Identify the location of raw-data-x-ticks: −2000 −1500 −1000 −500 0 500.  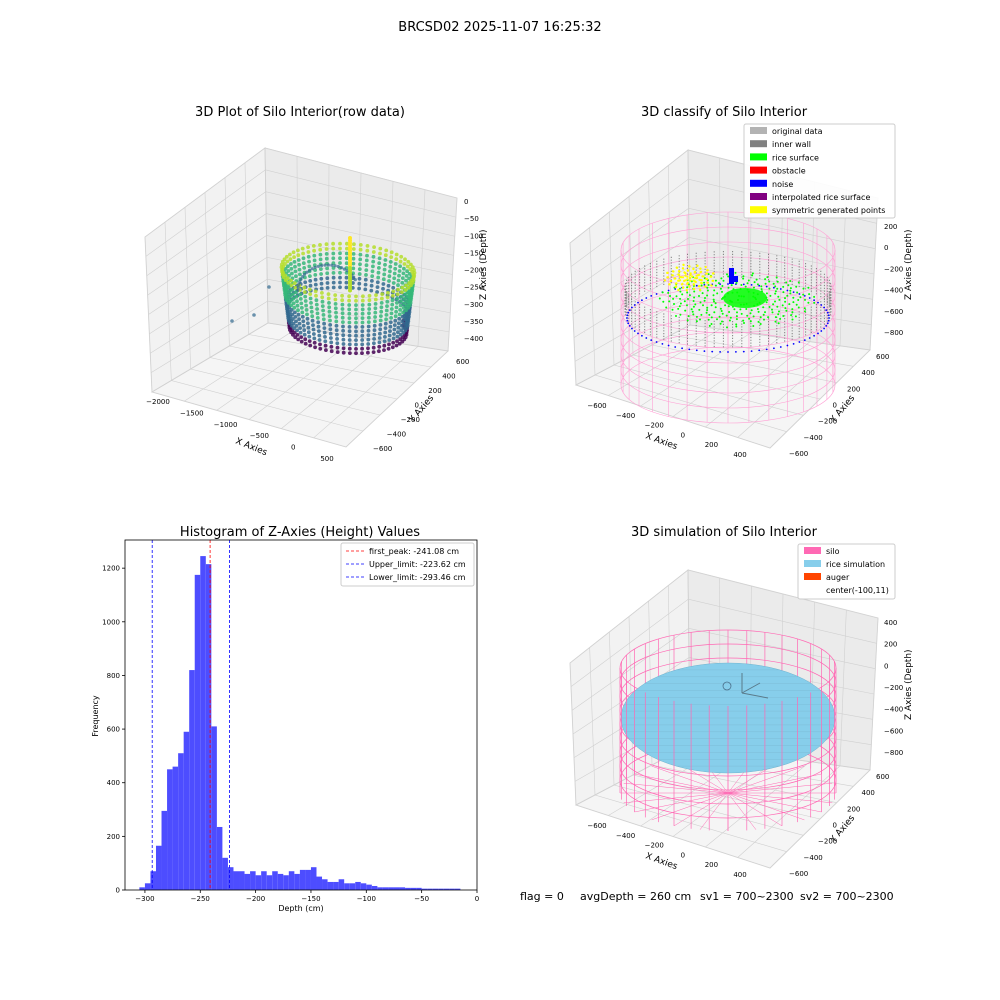
(240, 430).